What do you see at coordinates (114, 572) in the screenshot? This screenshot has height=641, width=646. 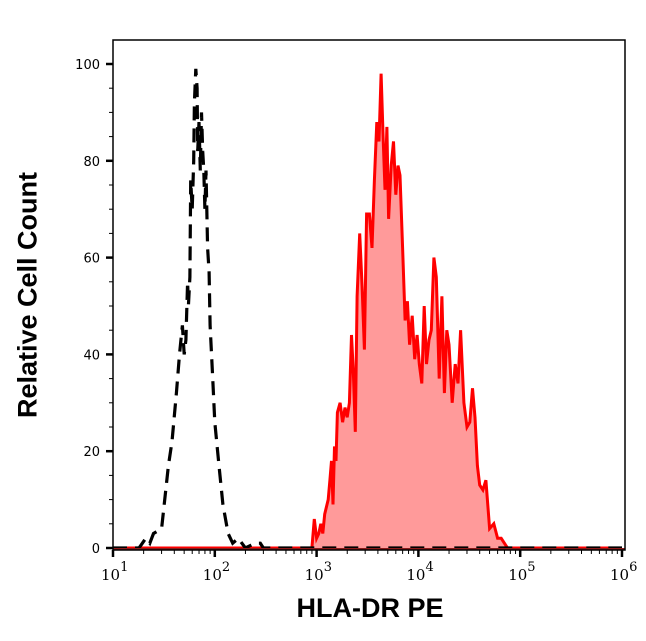 I see `x-tick-label: 10¹` at bounding box center [114, 572].